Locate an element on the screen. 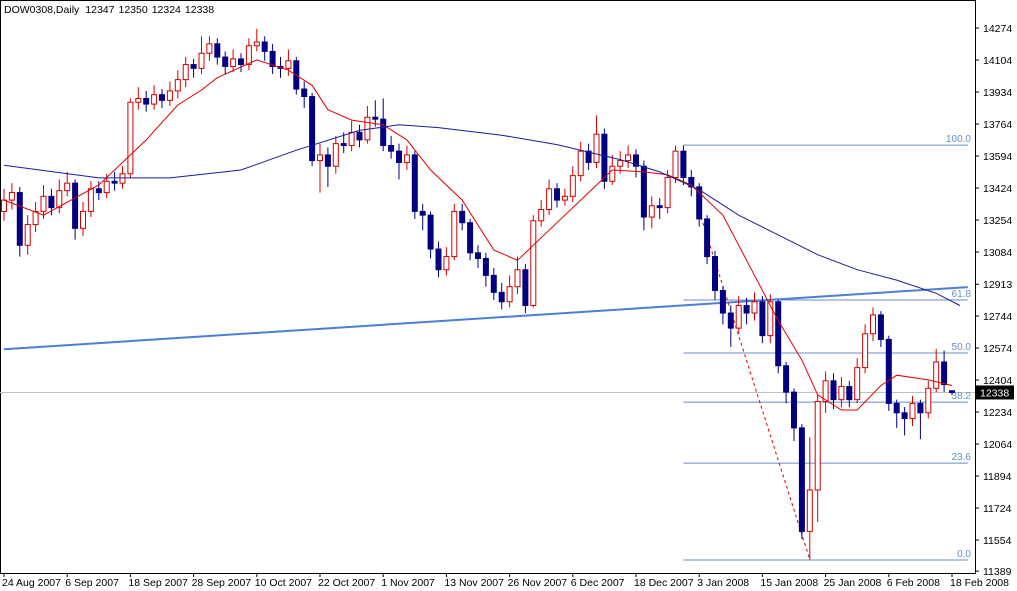 The width and height of the screenshot is (1017, 591). y-tick-label: 11389 is located at coordinates (997, 572).